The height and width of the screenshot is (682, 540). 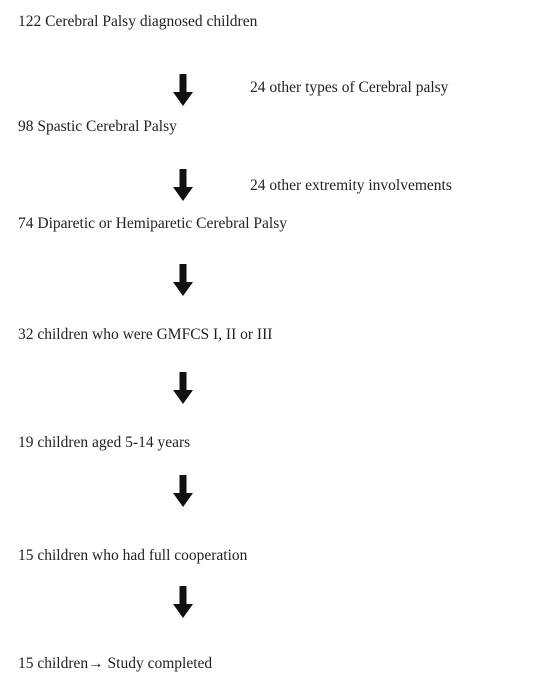 I want to click on exclusion-note: 24 other types of Cerebral palsy, so click(x=349, y=87).